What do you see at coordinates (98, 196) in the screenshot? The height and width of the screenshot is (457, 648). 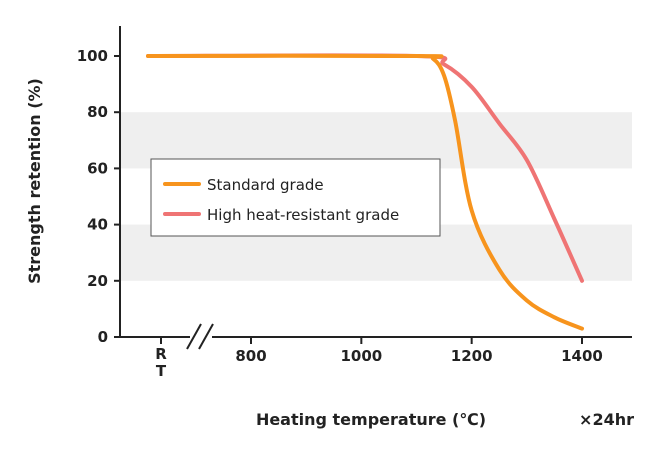 I see `y-ticks: 0 20 40 60 80 100` at bounding box center [98, 196].